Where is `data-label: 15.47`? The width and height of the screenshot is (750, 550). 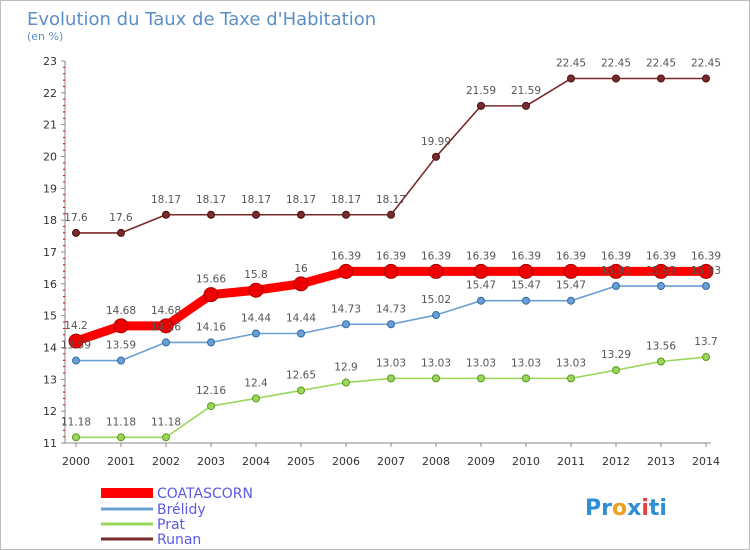
data-label: 15.47 is located at coordinates (526, 286).